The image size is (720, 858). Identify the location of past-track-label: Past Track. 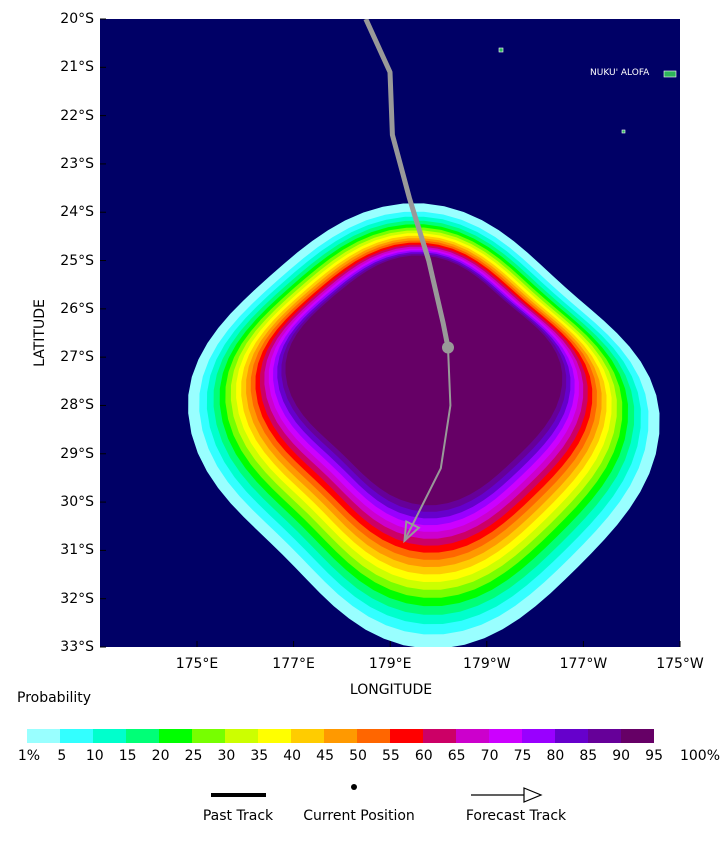
(238, 816).